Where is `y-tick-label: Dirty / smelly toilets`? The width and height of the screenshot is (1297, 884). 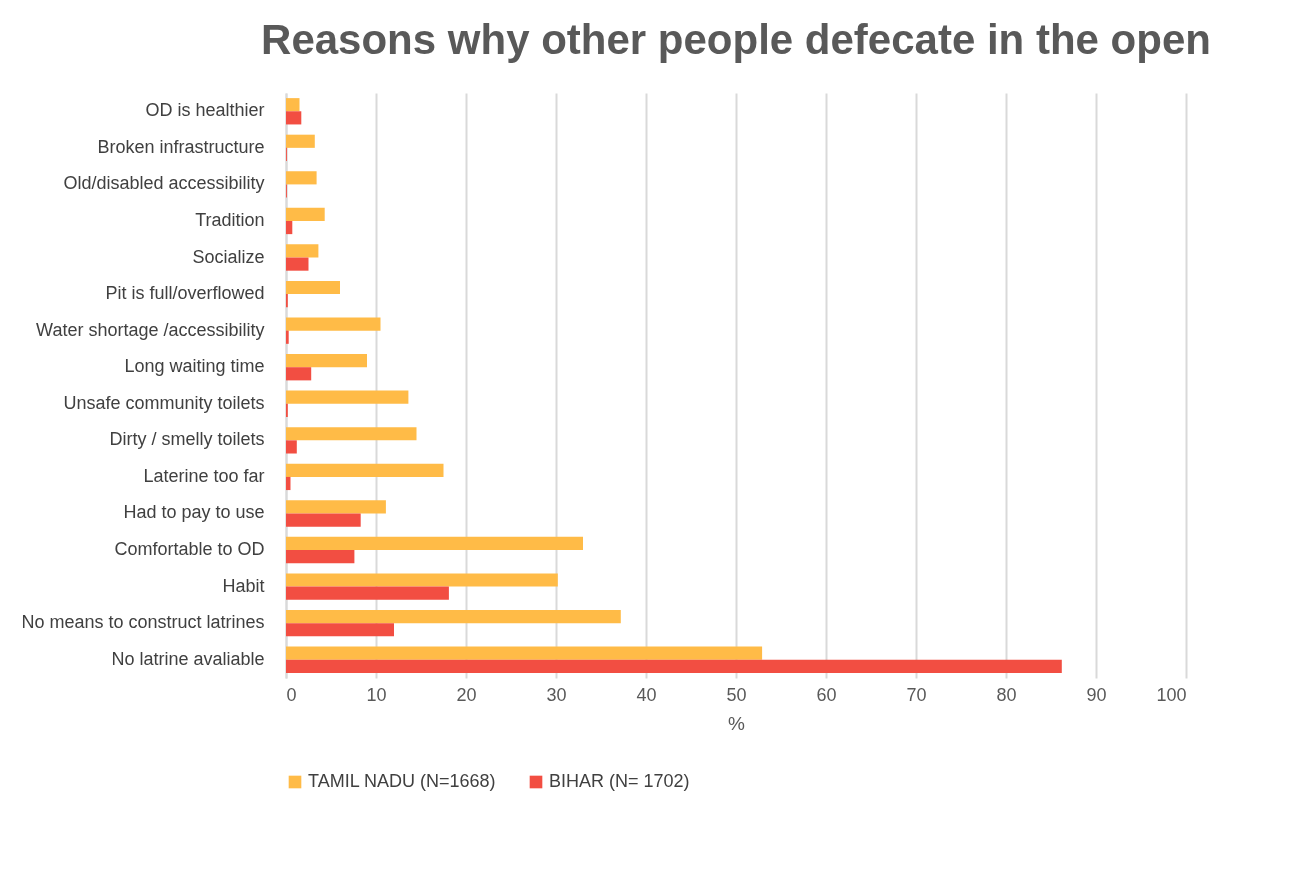 y-tick-label: Dirty / smelly toilets is located at coordinates (187, 439).